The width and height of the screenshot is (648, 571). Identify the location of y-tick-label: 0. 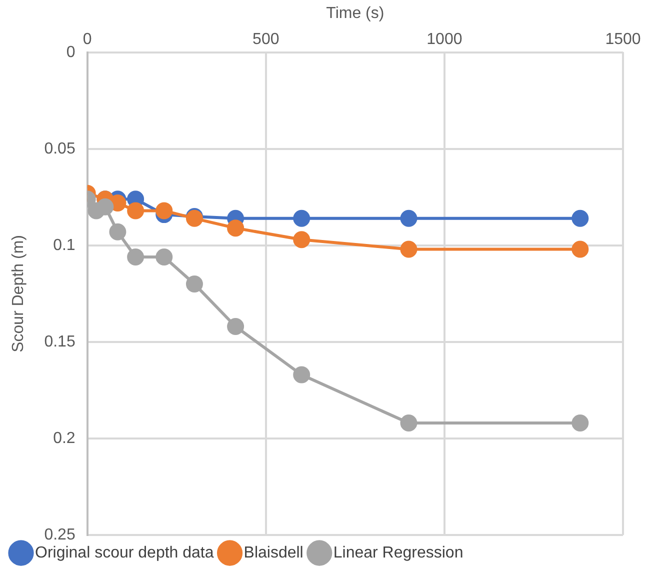
(71, 52).